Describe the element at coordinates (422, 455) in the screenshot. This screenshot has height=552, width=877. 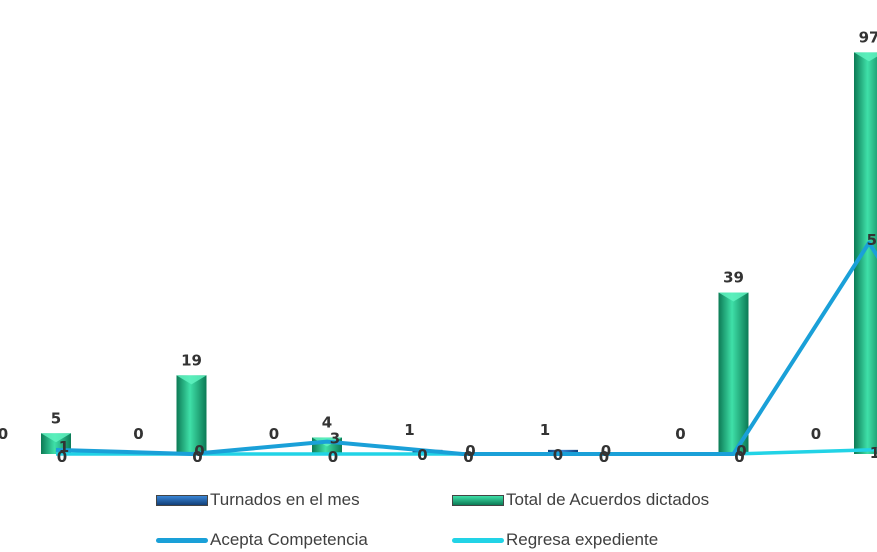
I see `label-acuerdos-3: 0` at that location.